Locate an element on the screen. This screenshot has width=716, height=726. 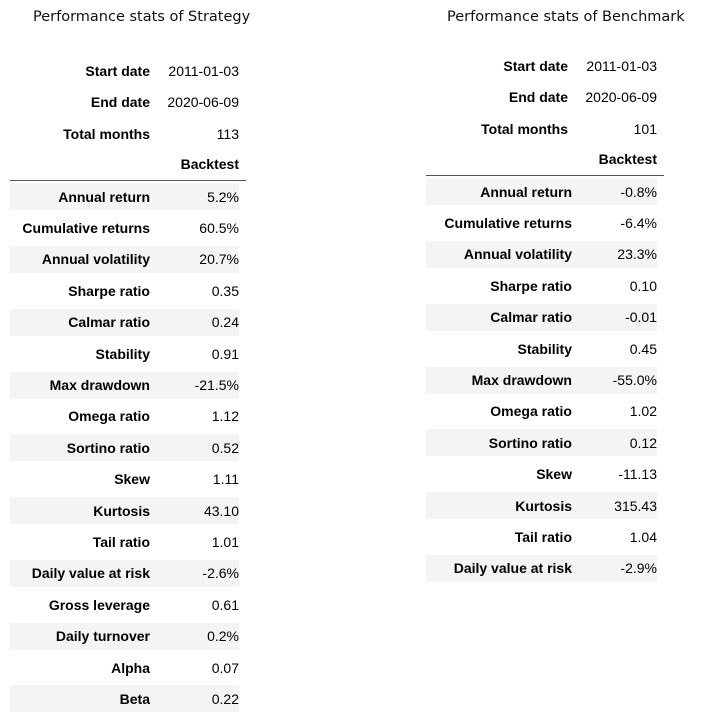
stat-row: Alpha 0.07 is located at coordinates (128, 667).